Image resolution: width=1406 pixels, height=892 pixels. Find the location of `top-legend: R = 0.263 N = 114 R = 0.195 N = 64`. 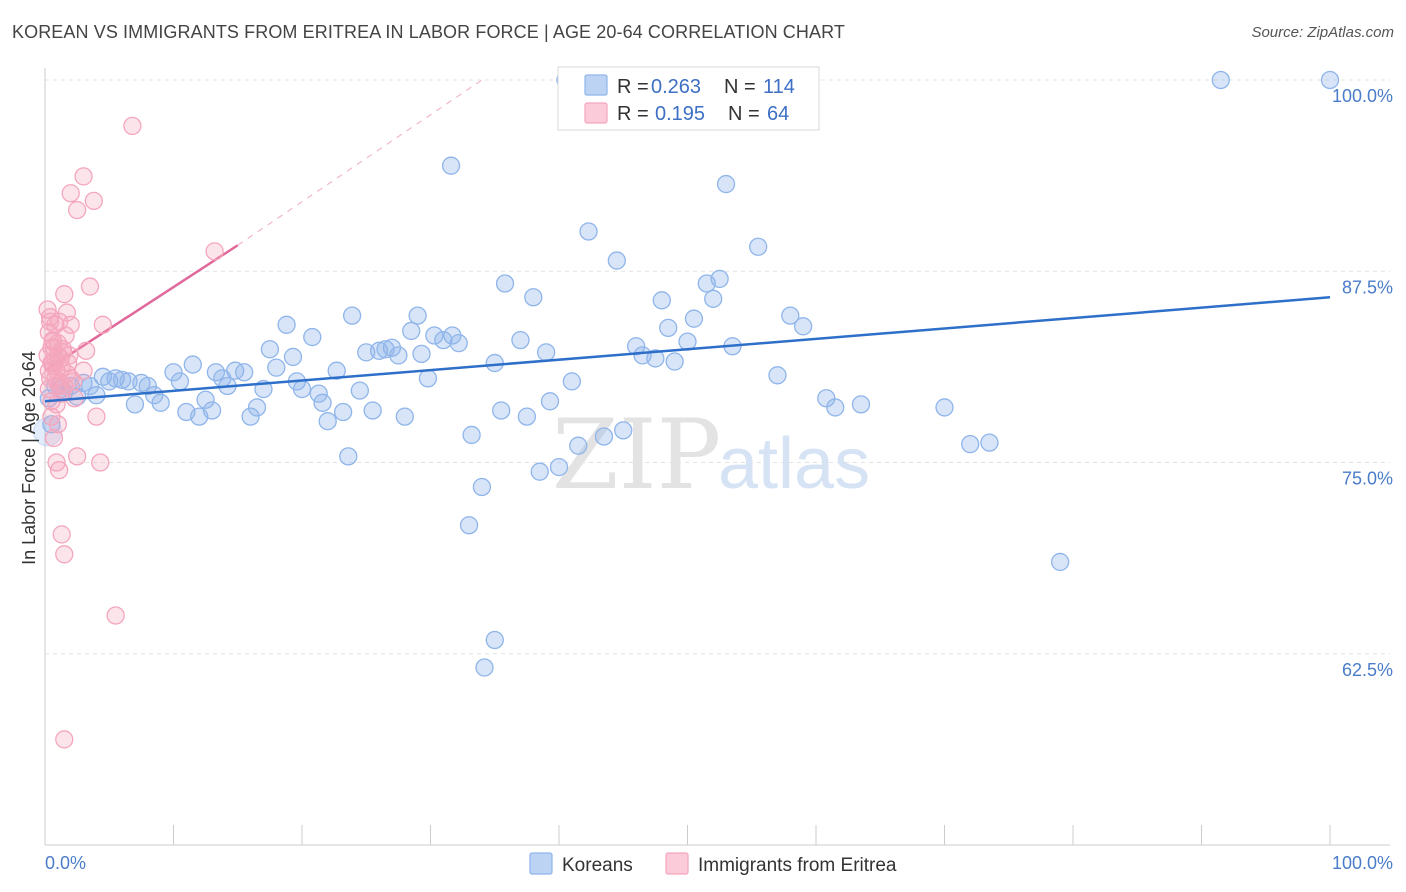

top-legend: R = 0.263 N = 114 R = 0.195 N = 64 is located at coordinates (688, 98).